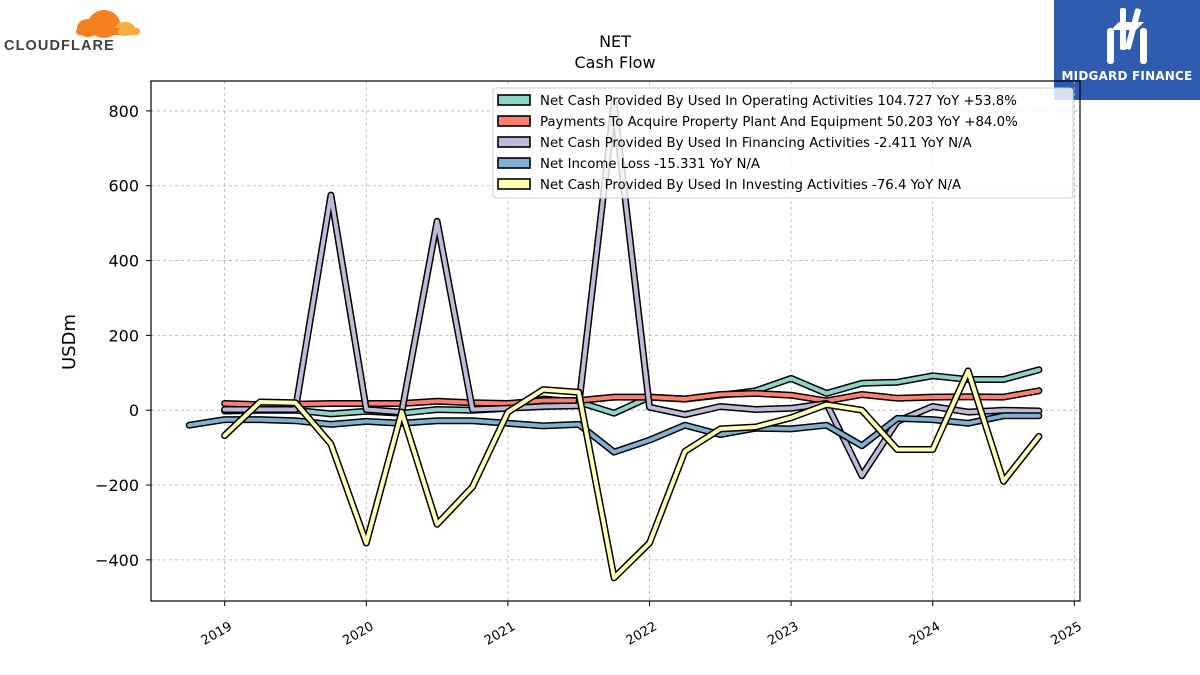 This screenshot has width=1200, height=675. What do you see at coordinates (134, 410) in the screenshot?
I see `y-tick-label: 0` at bounding box center [134, 410].